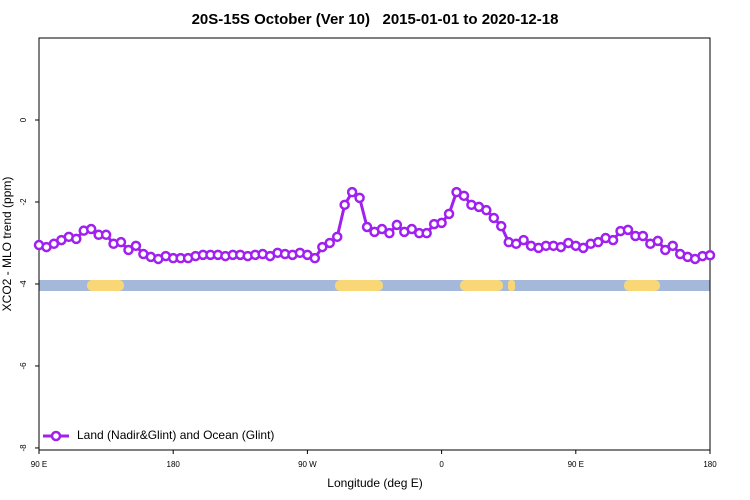  Describe the element at coordinates (23, 202) in the screenshot. I see `y-tick-label: -2` at that location.